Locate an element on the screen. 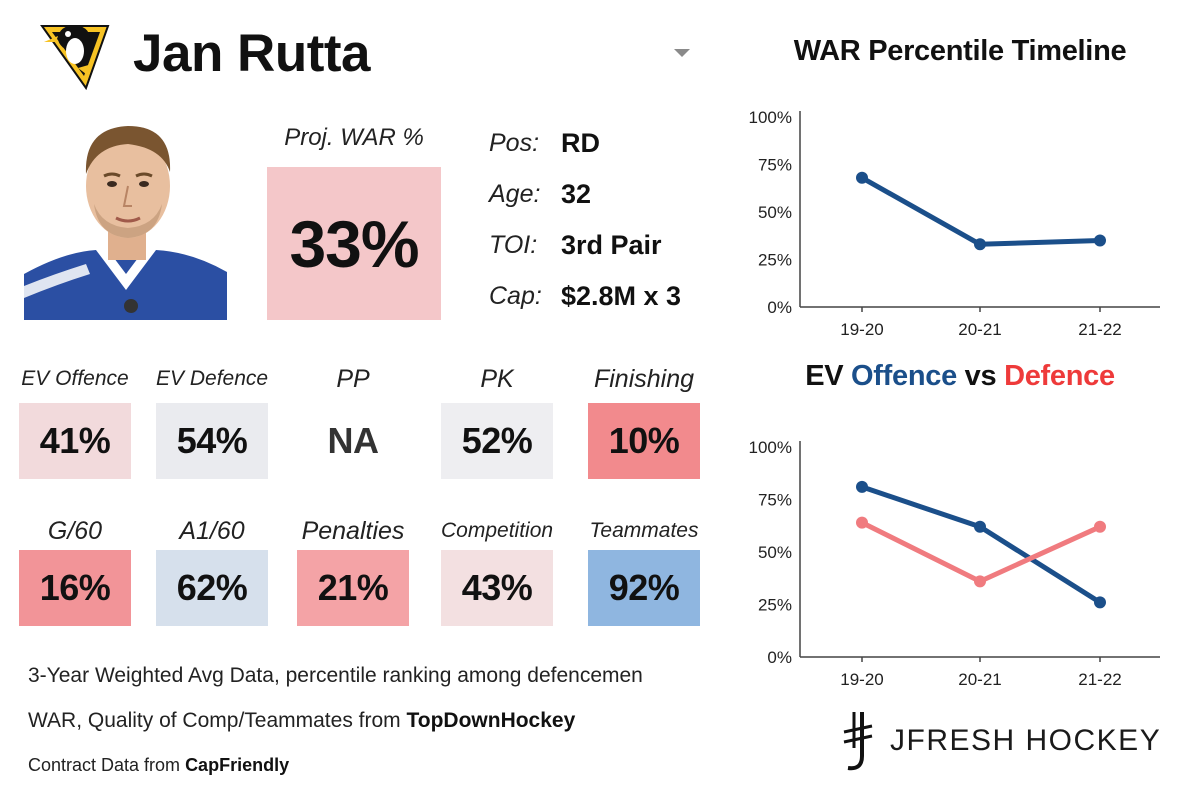 The width and height of the screenshot is (1200, 805). stat-label-competition: Competition is located at coordinates (497, 530).